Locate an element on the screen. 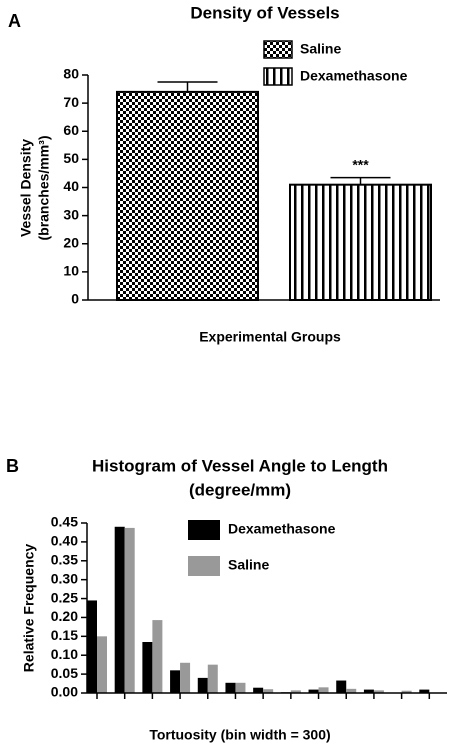 This screenshot has width=459, height=750. panel-label: B is located at coordinates (12, 466).